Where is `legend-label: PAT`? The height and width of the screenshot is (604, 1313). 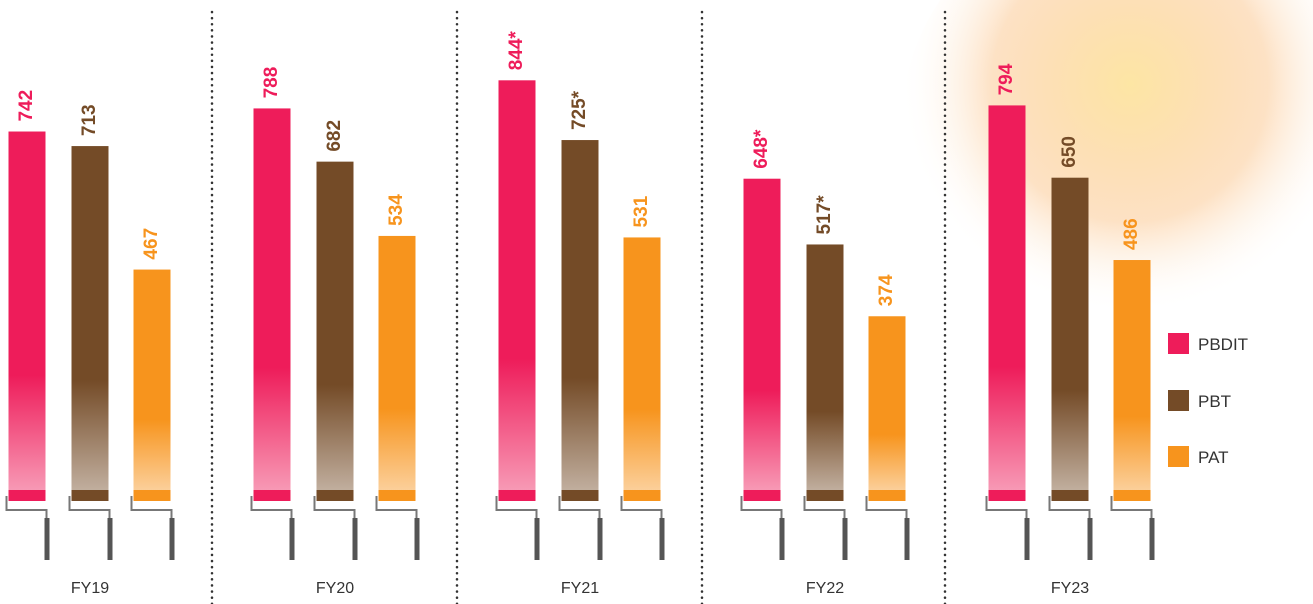 legend-label: PAT is located at coordinates (1213, 457).